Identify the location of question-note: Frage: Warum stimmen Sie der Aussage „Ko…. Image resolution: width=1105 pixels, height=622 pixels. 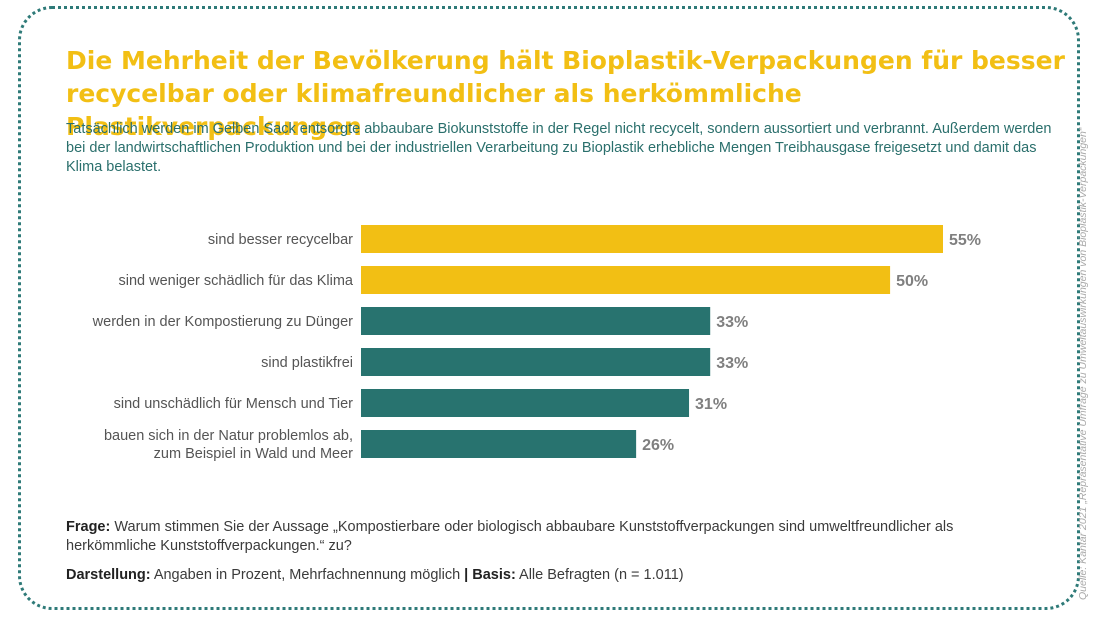
(546, 537).